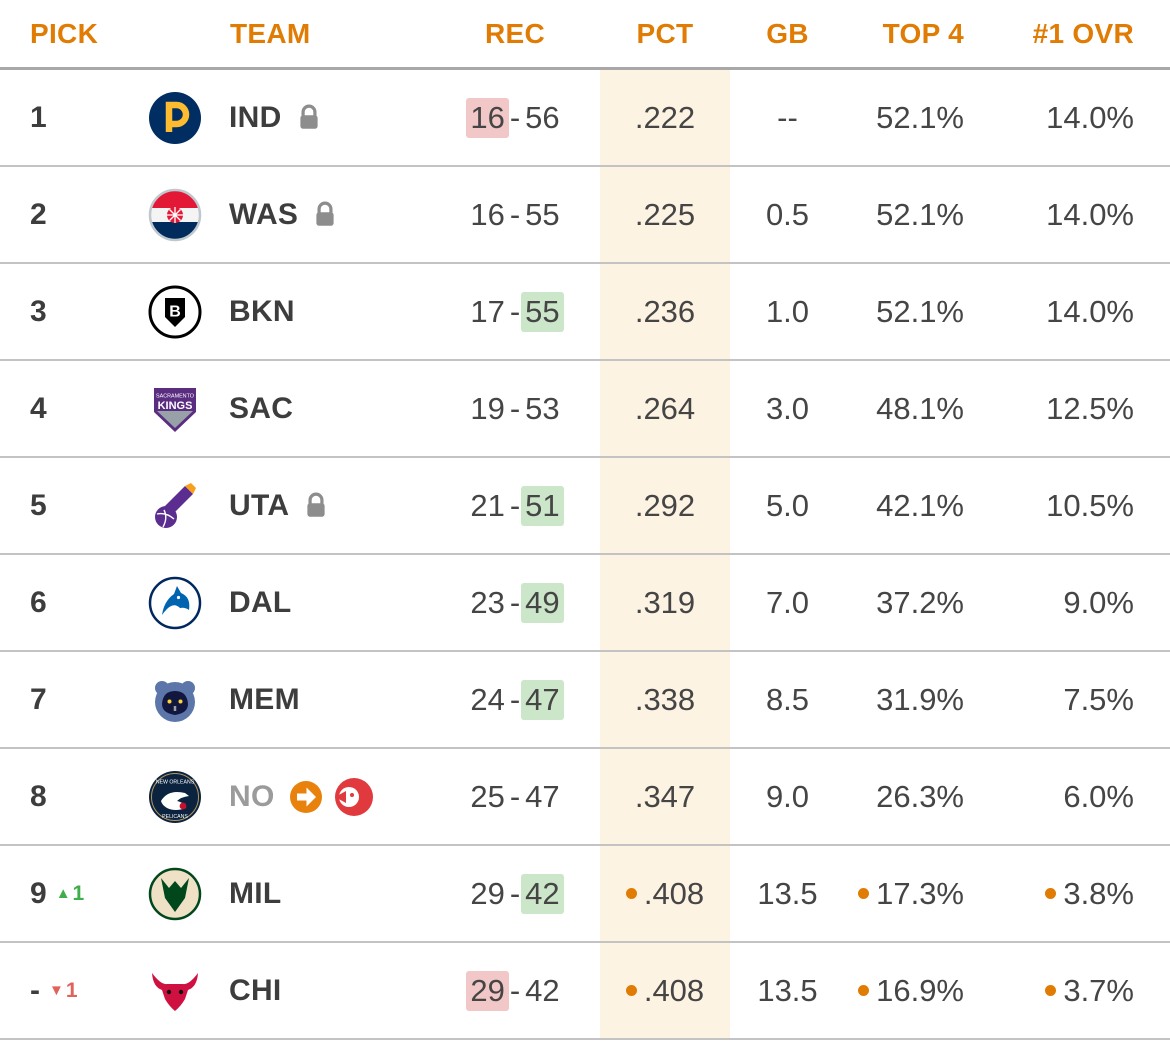 The image size is (1170, 1042). Describe the element at coordinates (665, 311) in the screenshot. I see `pct-value: .236` at that location.